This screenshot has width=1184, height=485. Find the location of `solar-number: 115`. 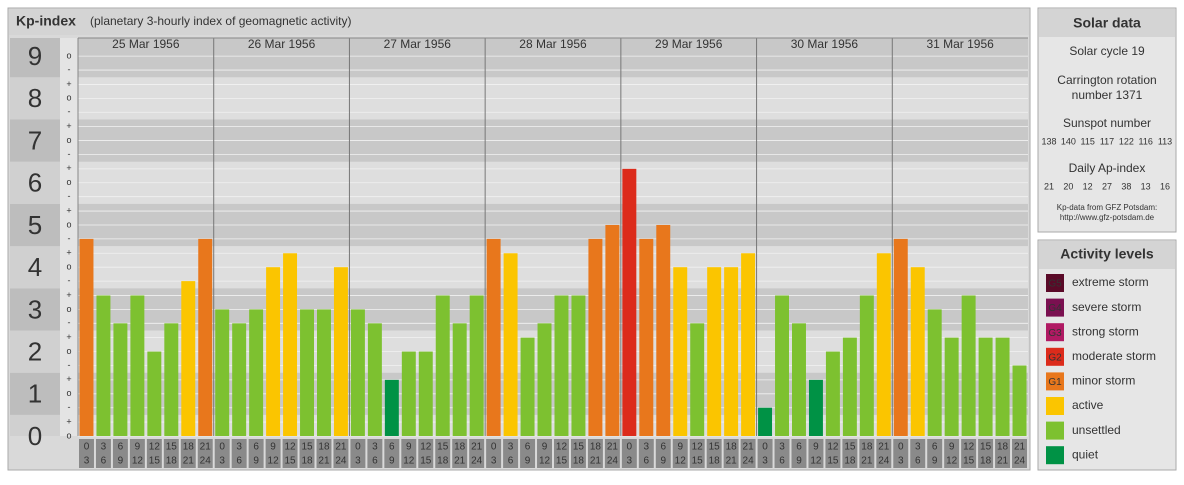

solar-number: 115 is located at coordinates (1087, 141).